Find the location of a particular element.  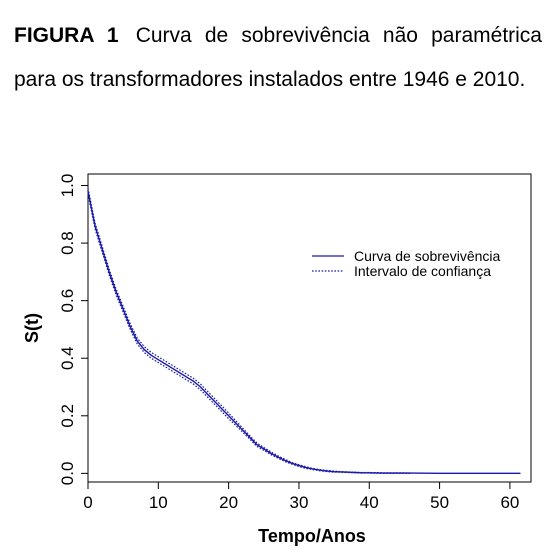

x-axis-label: Tempo/Anos is located at coordinates (312, 536).